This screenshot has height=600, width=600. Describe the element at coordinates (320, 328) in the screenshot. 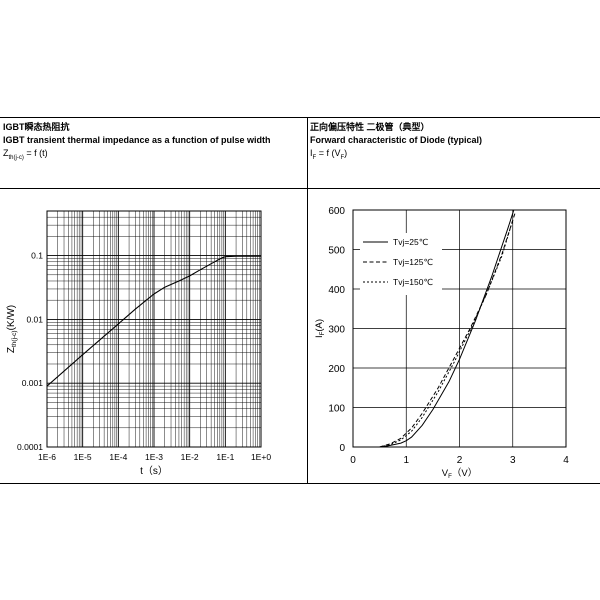

I see `y-axis-label: IF(A)` at that location.